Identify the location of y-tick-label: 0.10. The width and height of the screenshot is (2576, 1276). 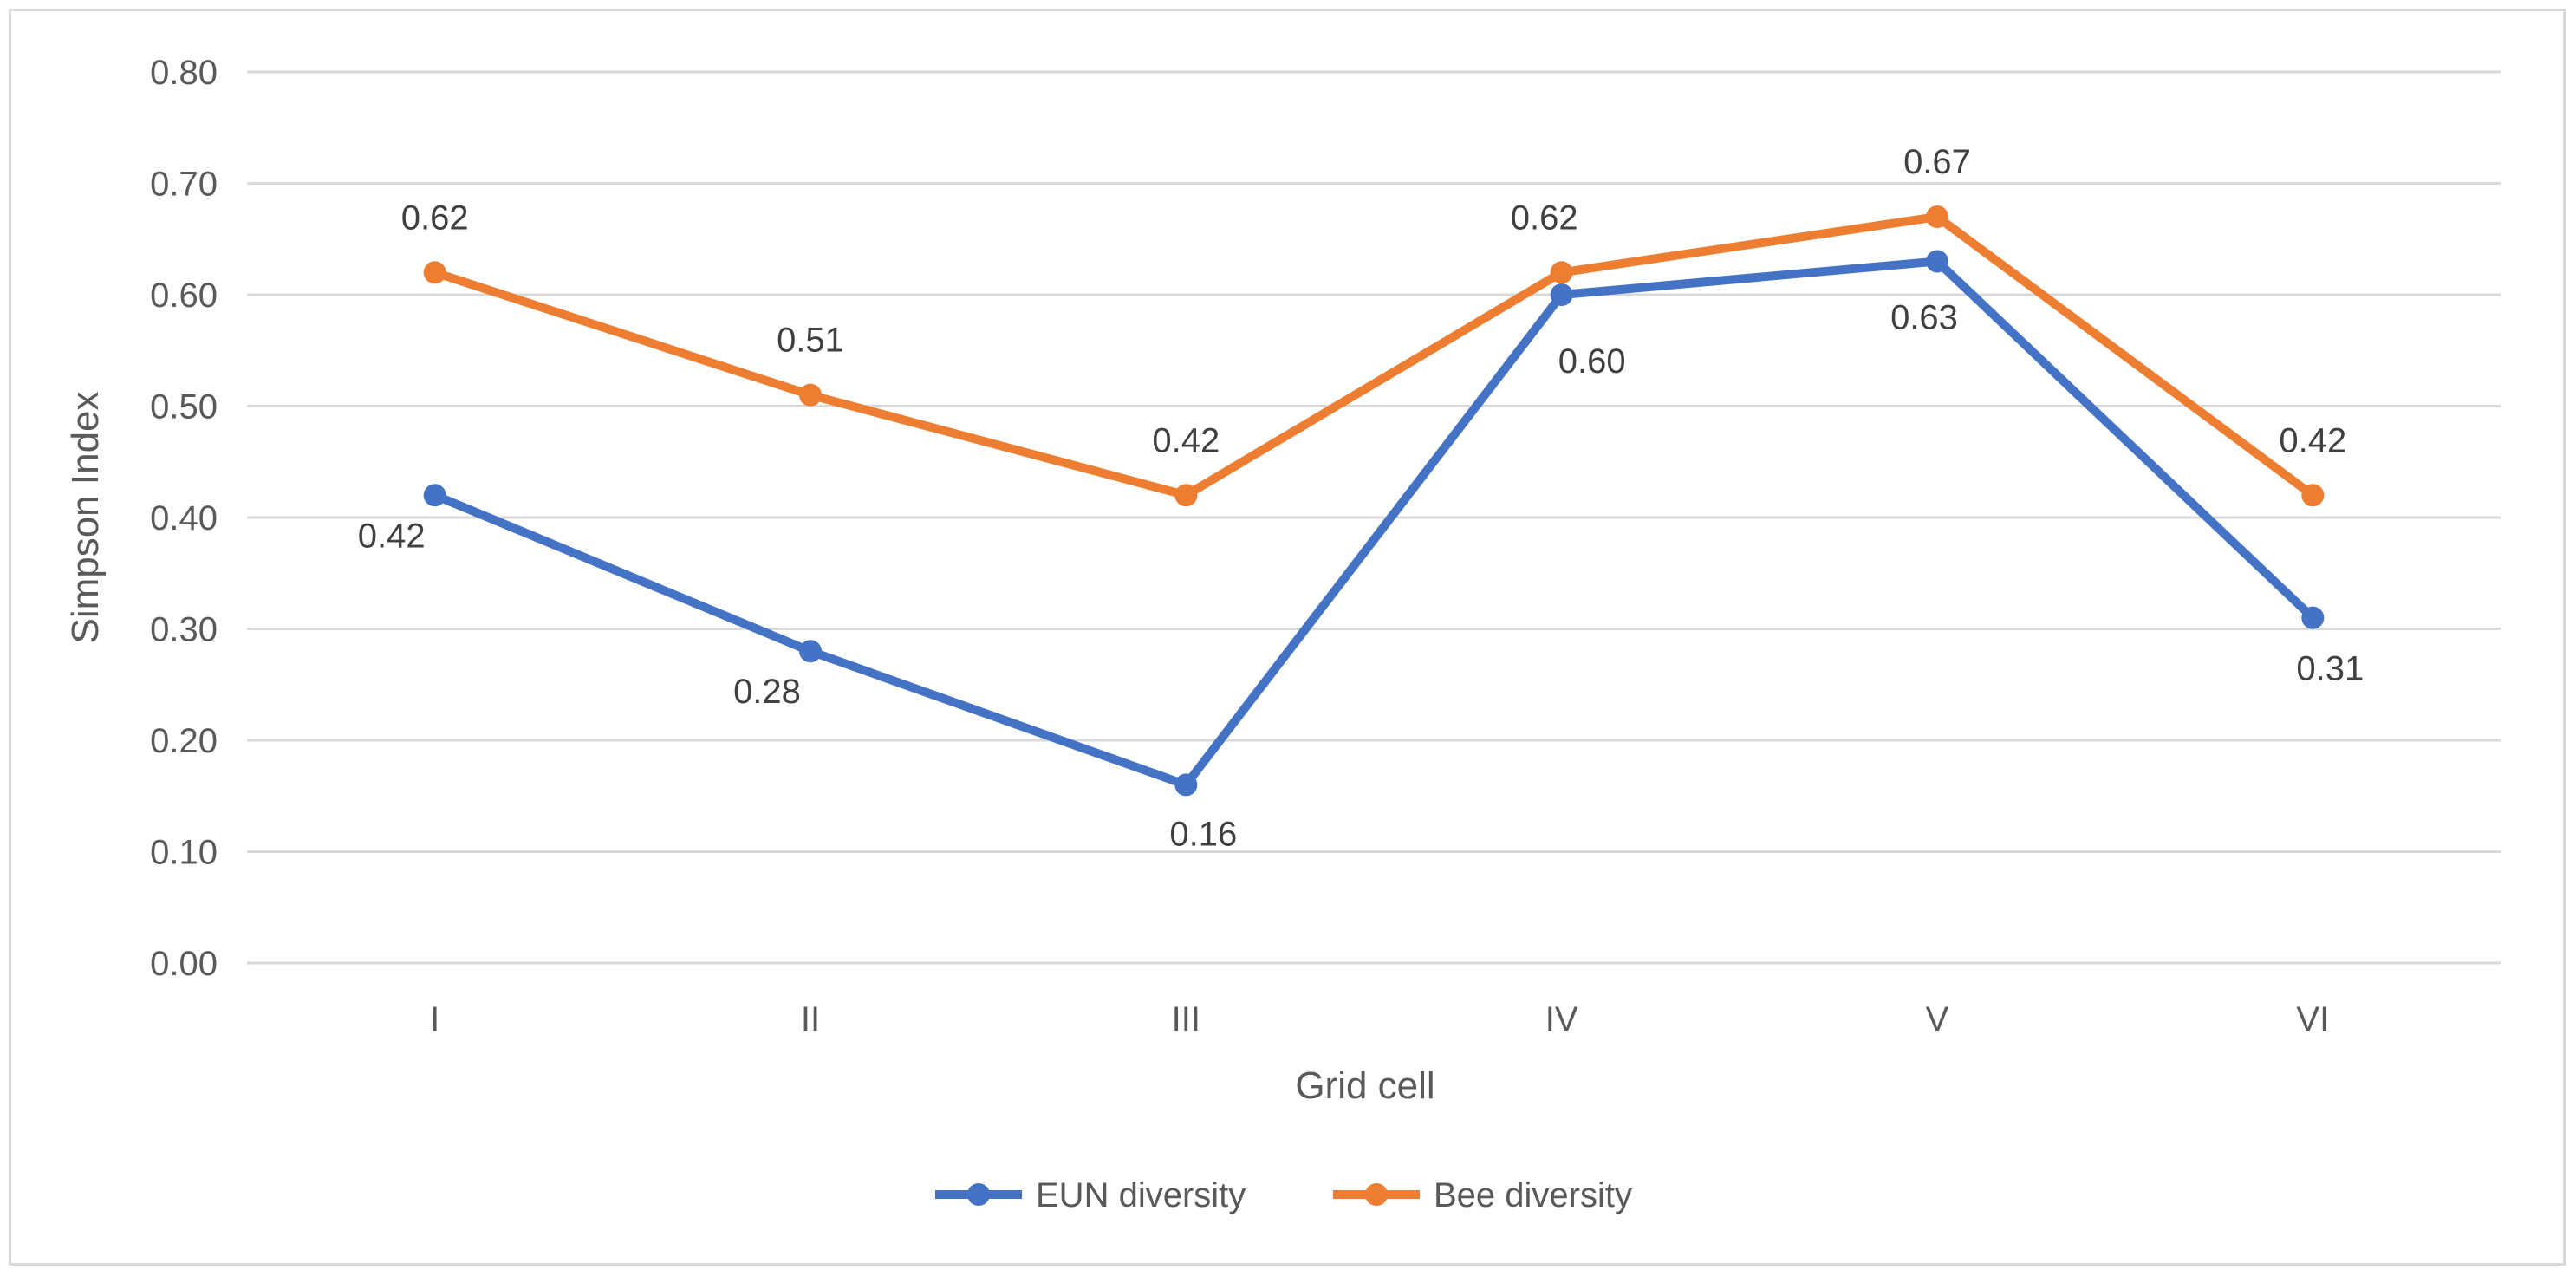
(184, 853).